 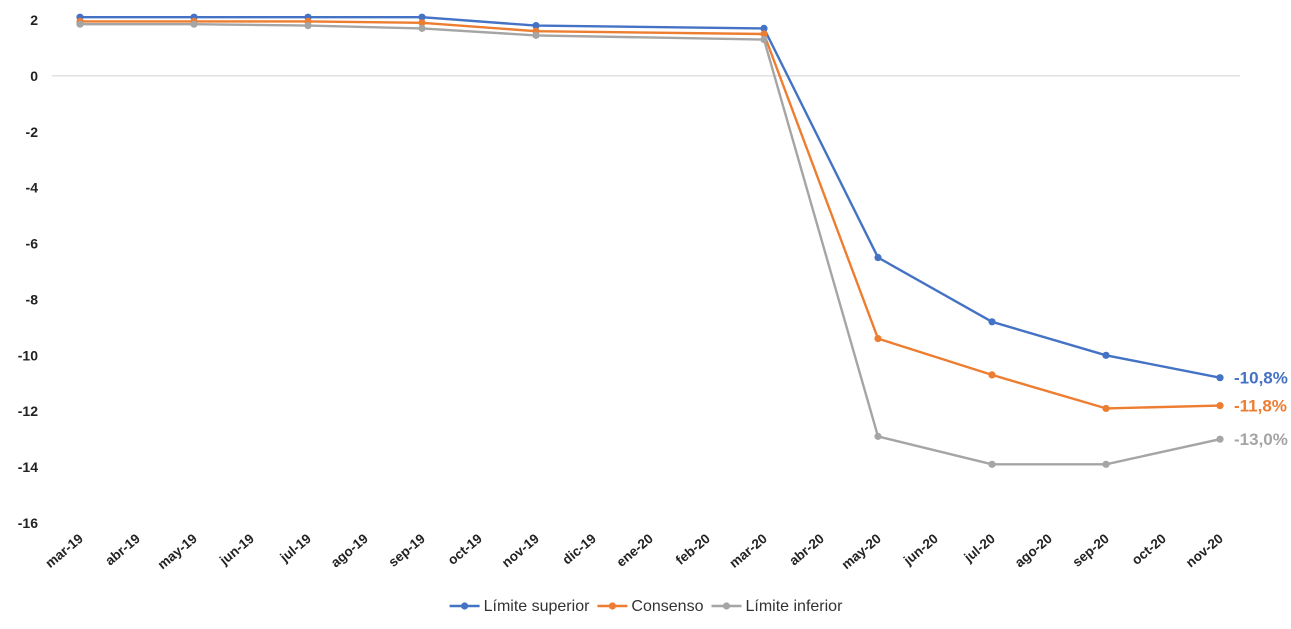 What do you see at coordinates (32, 188) in the screenshot?
I see `y-tick-label: -4` at bounding box center [32, 188].